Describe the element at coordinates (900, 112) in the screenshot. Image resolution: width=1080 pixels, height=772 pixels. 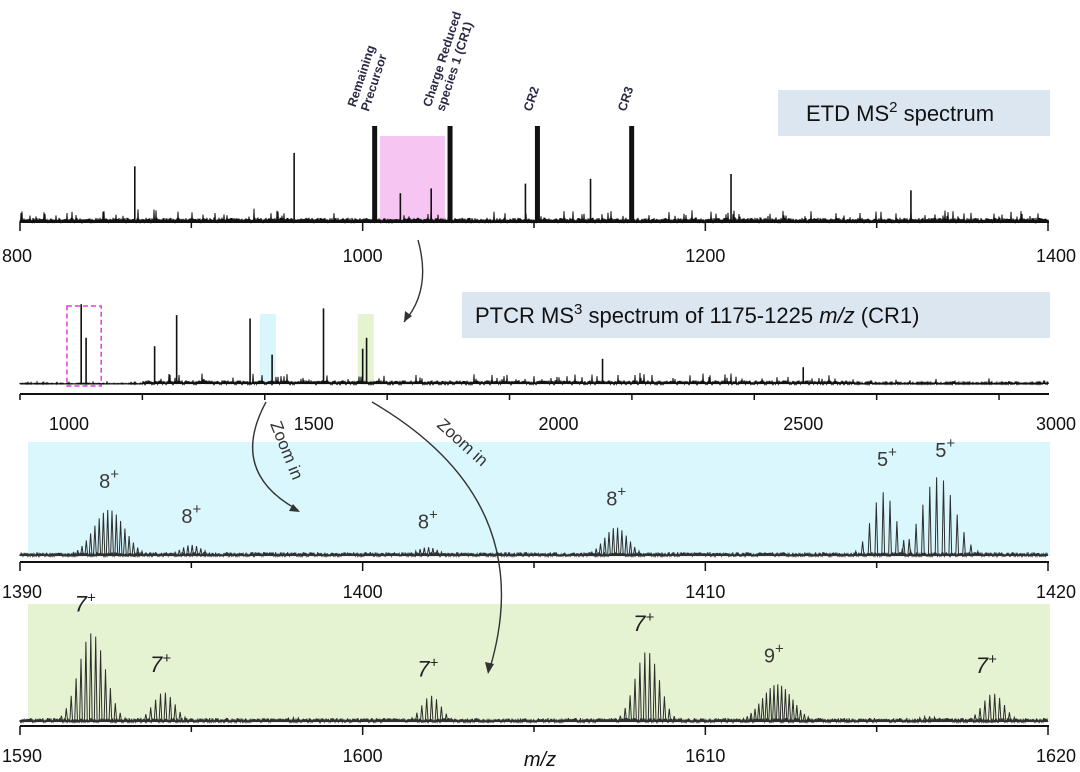
I see `etd-title: ETD MS2 spectrum` at that location.